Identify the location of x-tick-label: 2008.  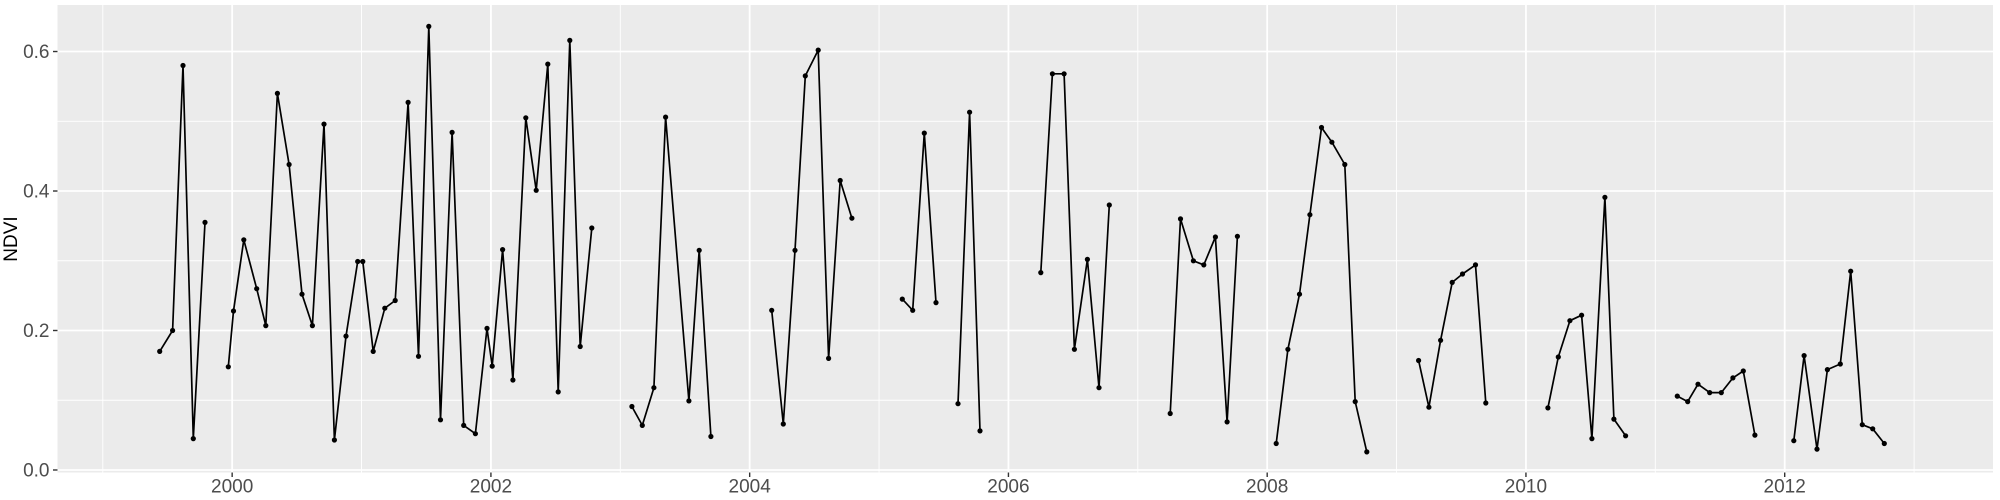
(1267, 487).